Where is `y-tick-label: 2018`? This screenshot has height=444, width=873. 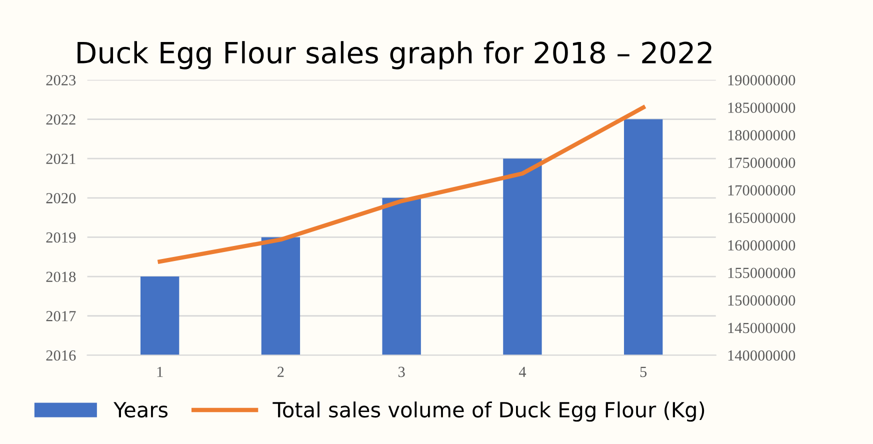
y-tick-label: 2018 is located at coordinates (61, 277).